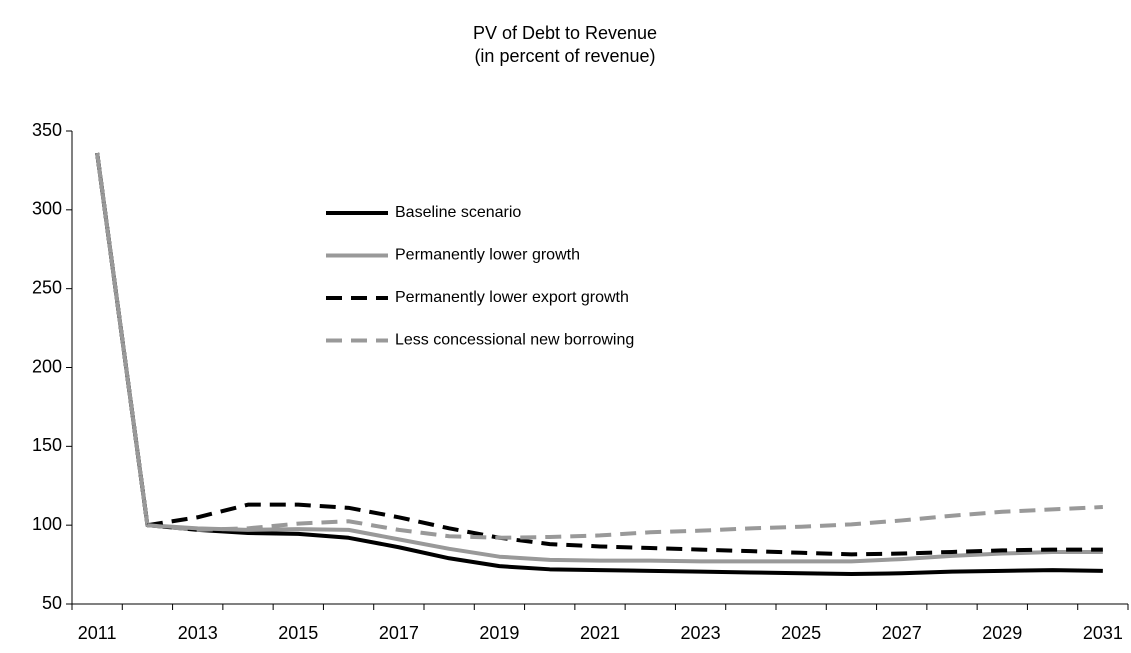 This screenshot has width=1131, height=653. I want to click on x-tick-label: 2021, so click(600, 633).